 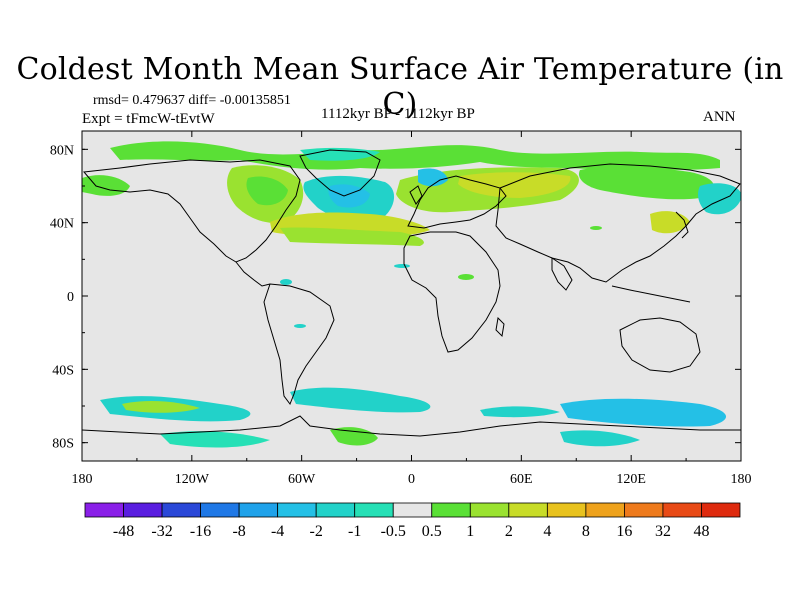 I want to click on y-tick-label: 80S, so click(x=63, y=444).